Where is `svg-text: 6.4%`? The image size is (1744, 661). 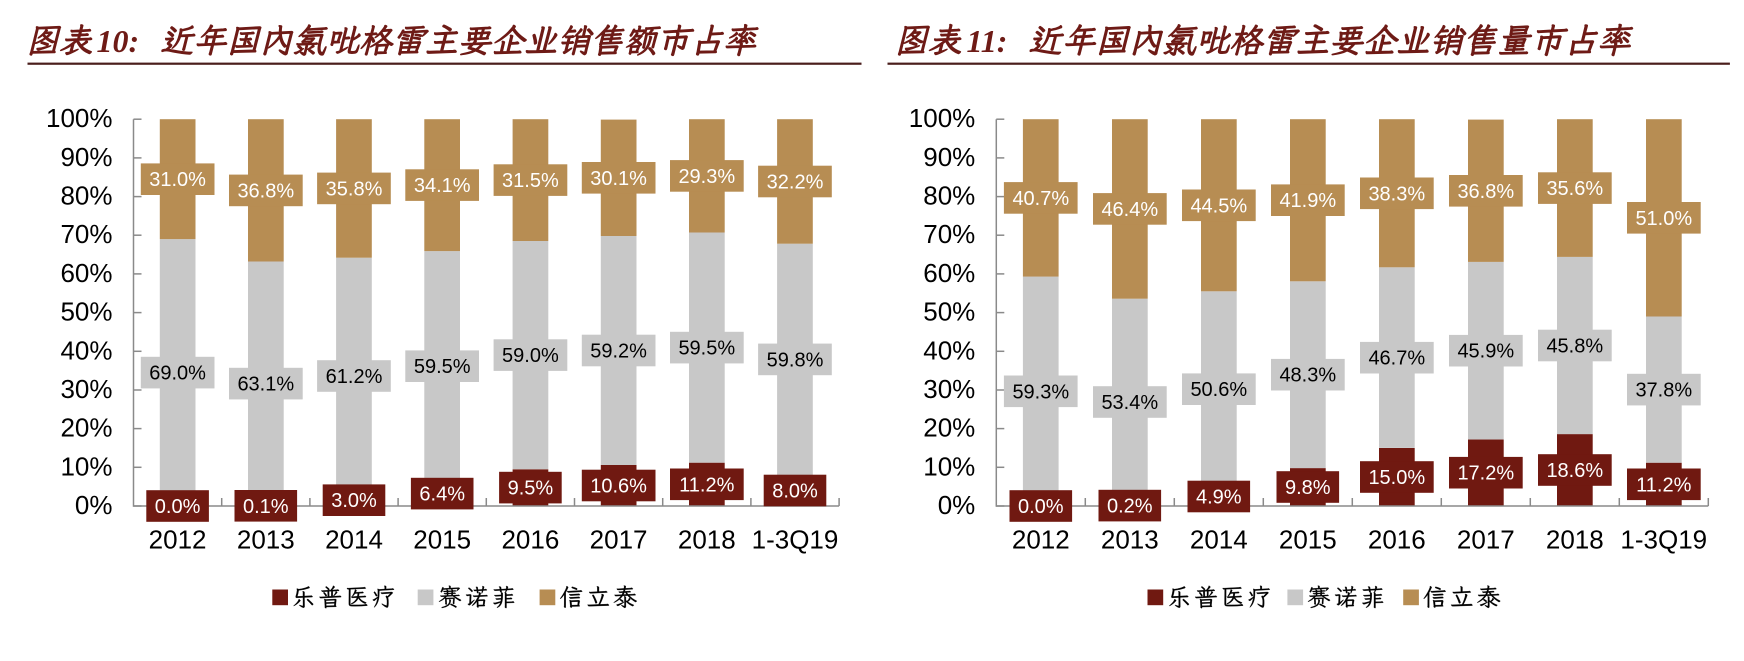
svg-text: 6.4% is located at coordinates (442, 495).